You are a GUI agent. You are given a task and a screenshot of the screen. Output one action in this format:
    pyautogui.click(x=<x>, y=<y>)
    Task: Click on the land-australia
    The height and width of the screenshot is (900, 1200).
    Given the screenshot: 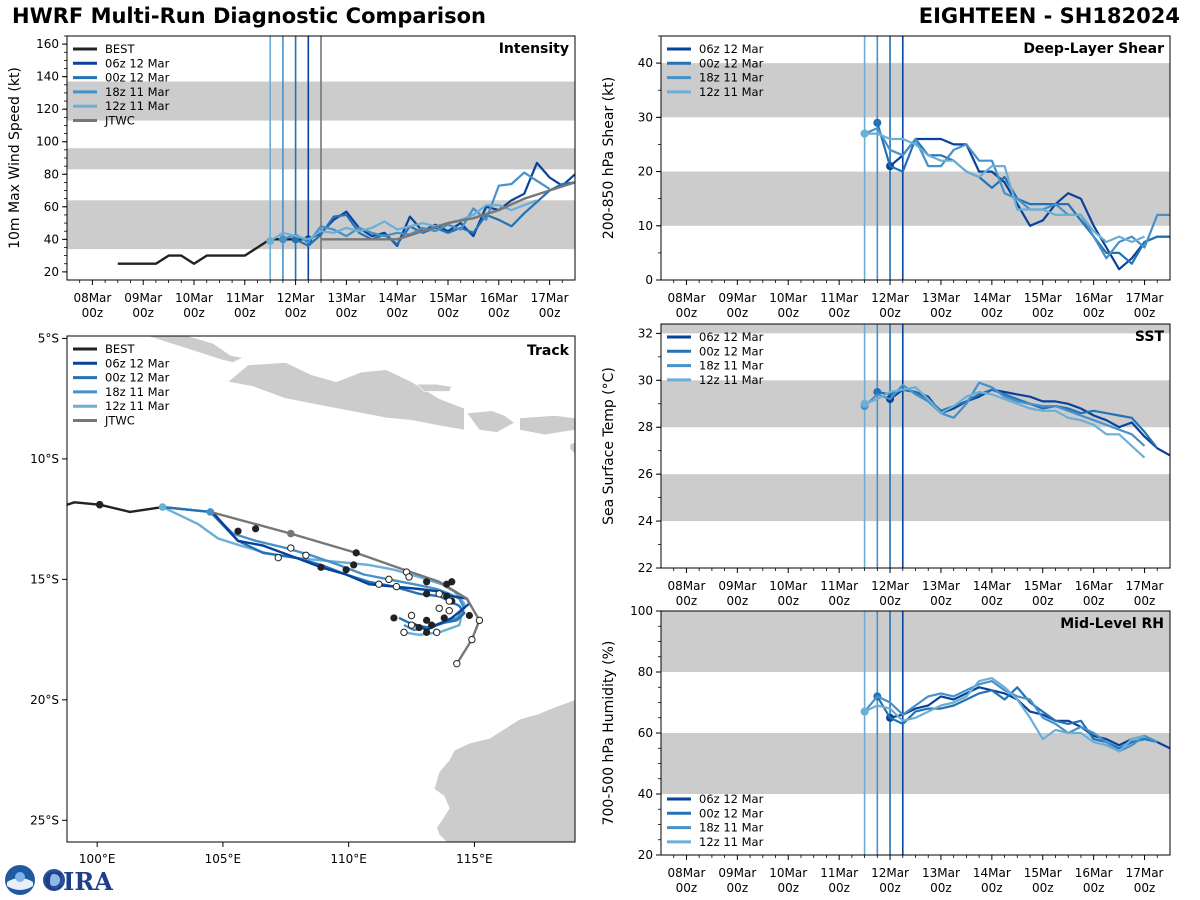 What is the action you would take?
    pyautogui.click(x=504, y=770)
    